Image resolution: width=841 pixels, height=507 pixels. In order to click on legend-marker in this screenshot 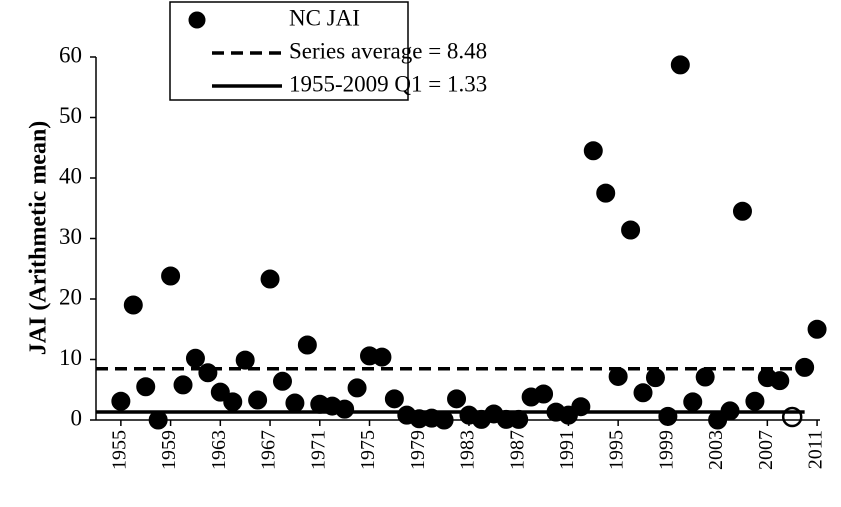, I will do `click(197, 20)`.